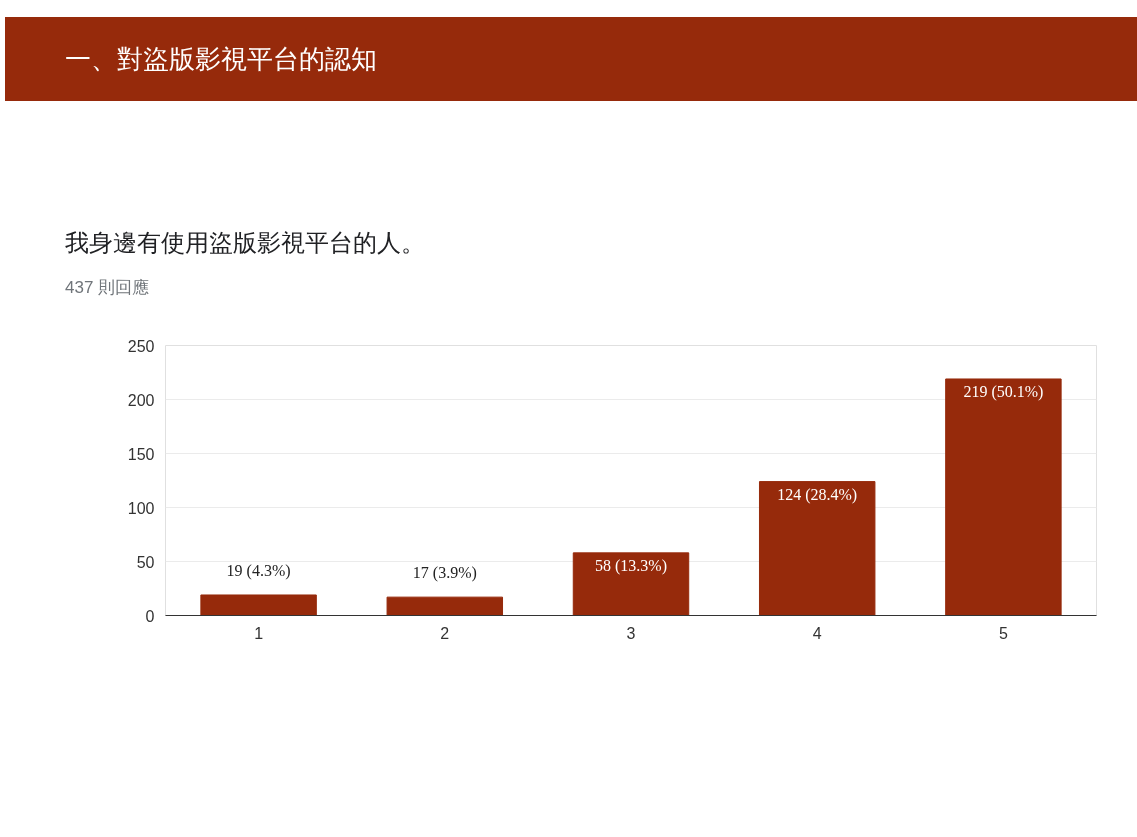 This screenshot has width=1137, height=837. I want to click on y-tick-label: 50, so click(145, 562).